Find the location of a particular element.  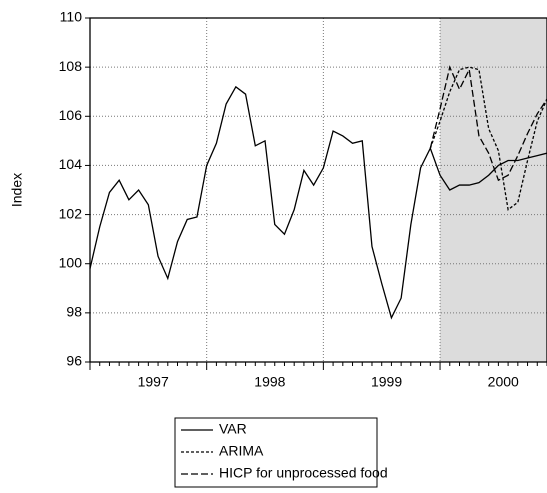

y-axis-label: Index is located at coordinates (17, 190).